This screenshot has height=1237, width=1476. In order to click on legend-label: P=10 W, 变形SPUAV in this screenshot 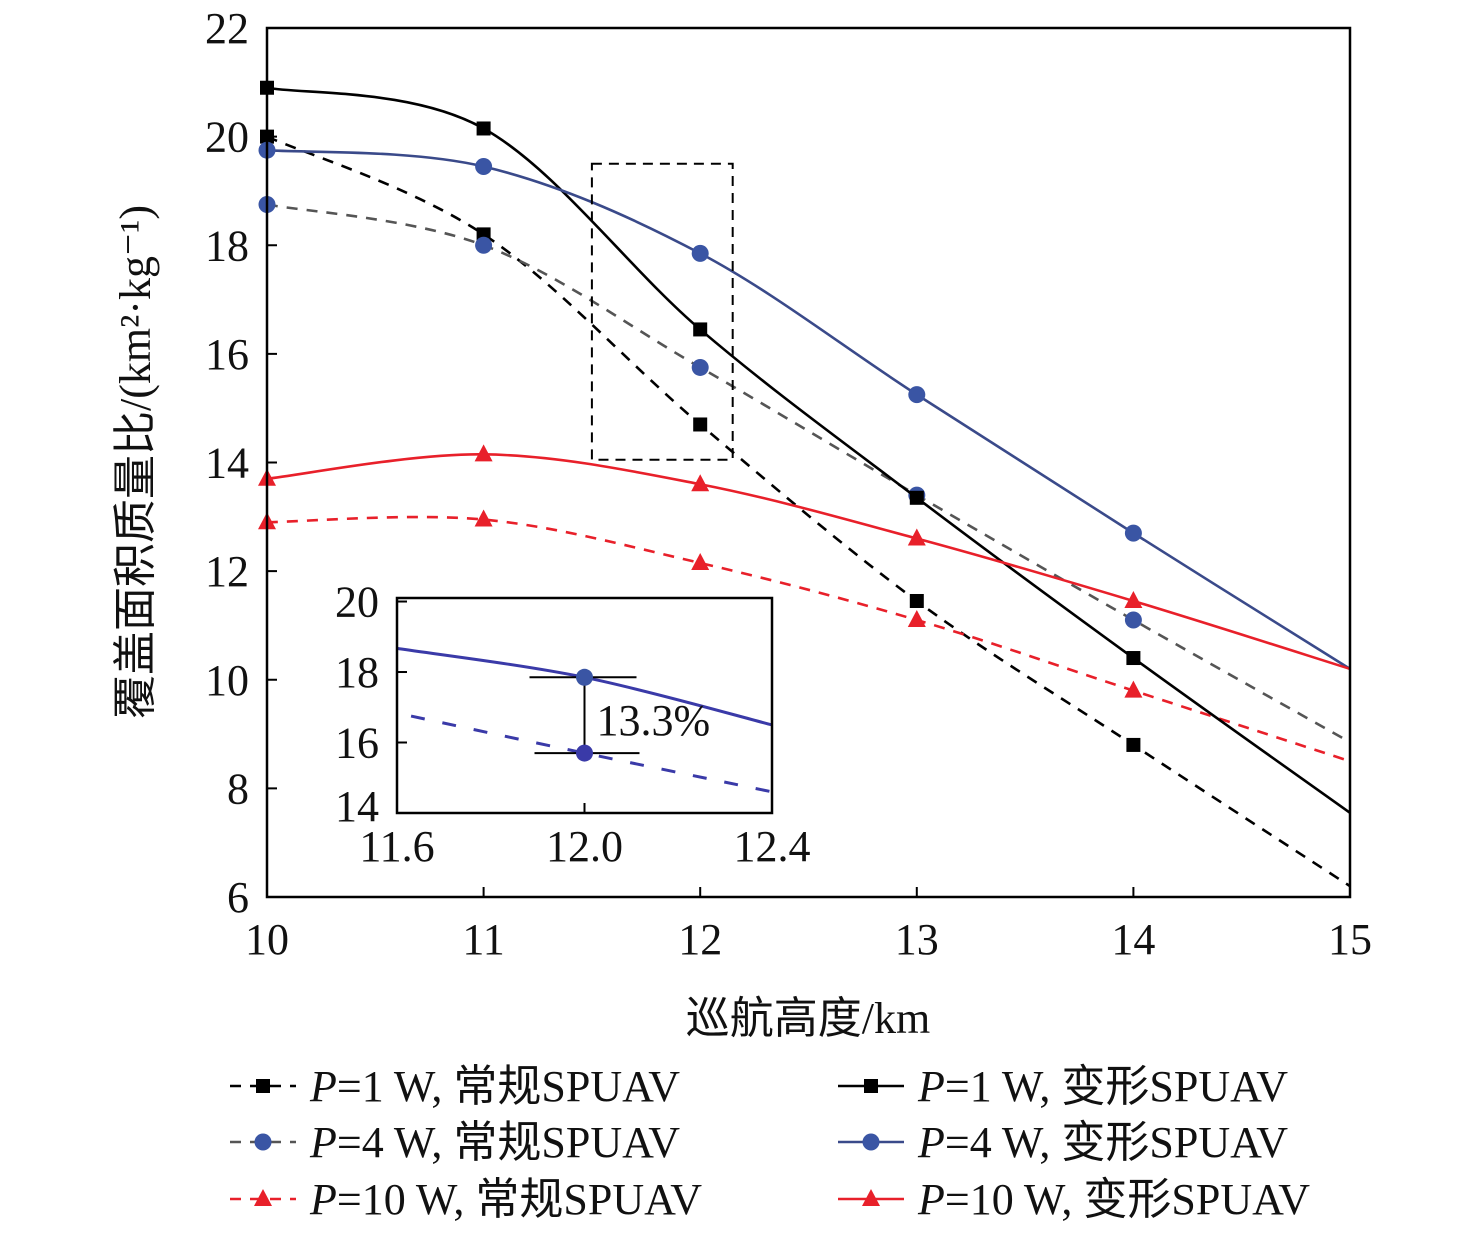, I will do `click(1113, 1199)`.